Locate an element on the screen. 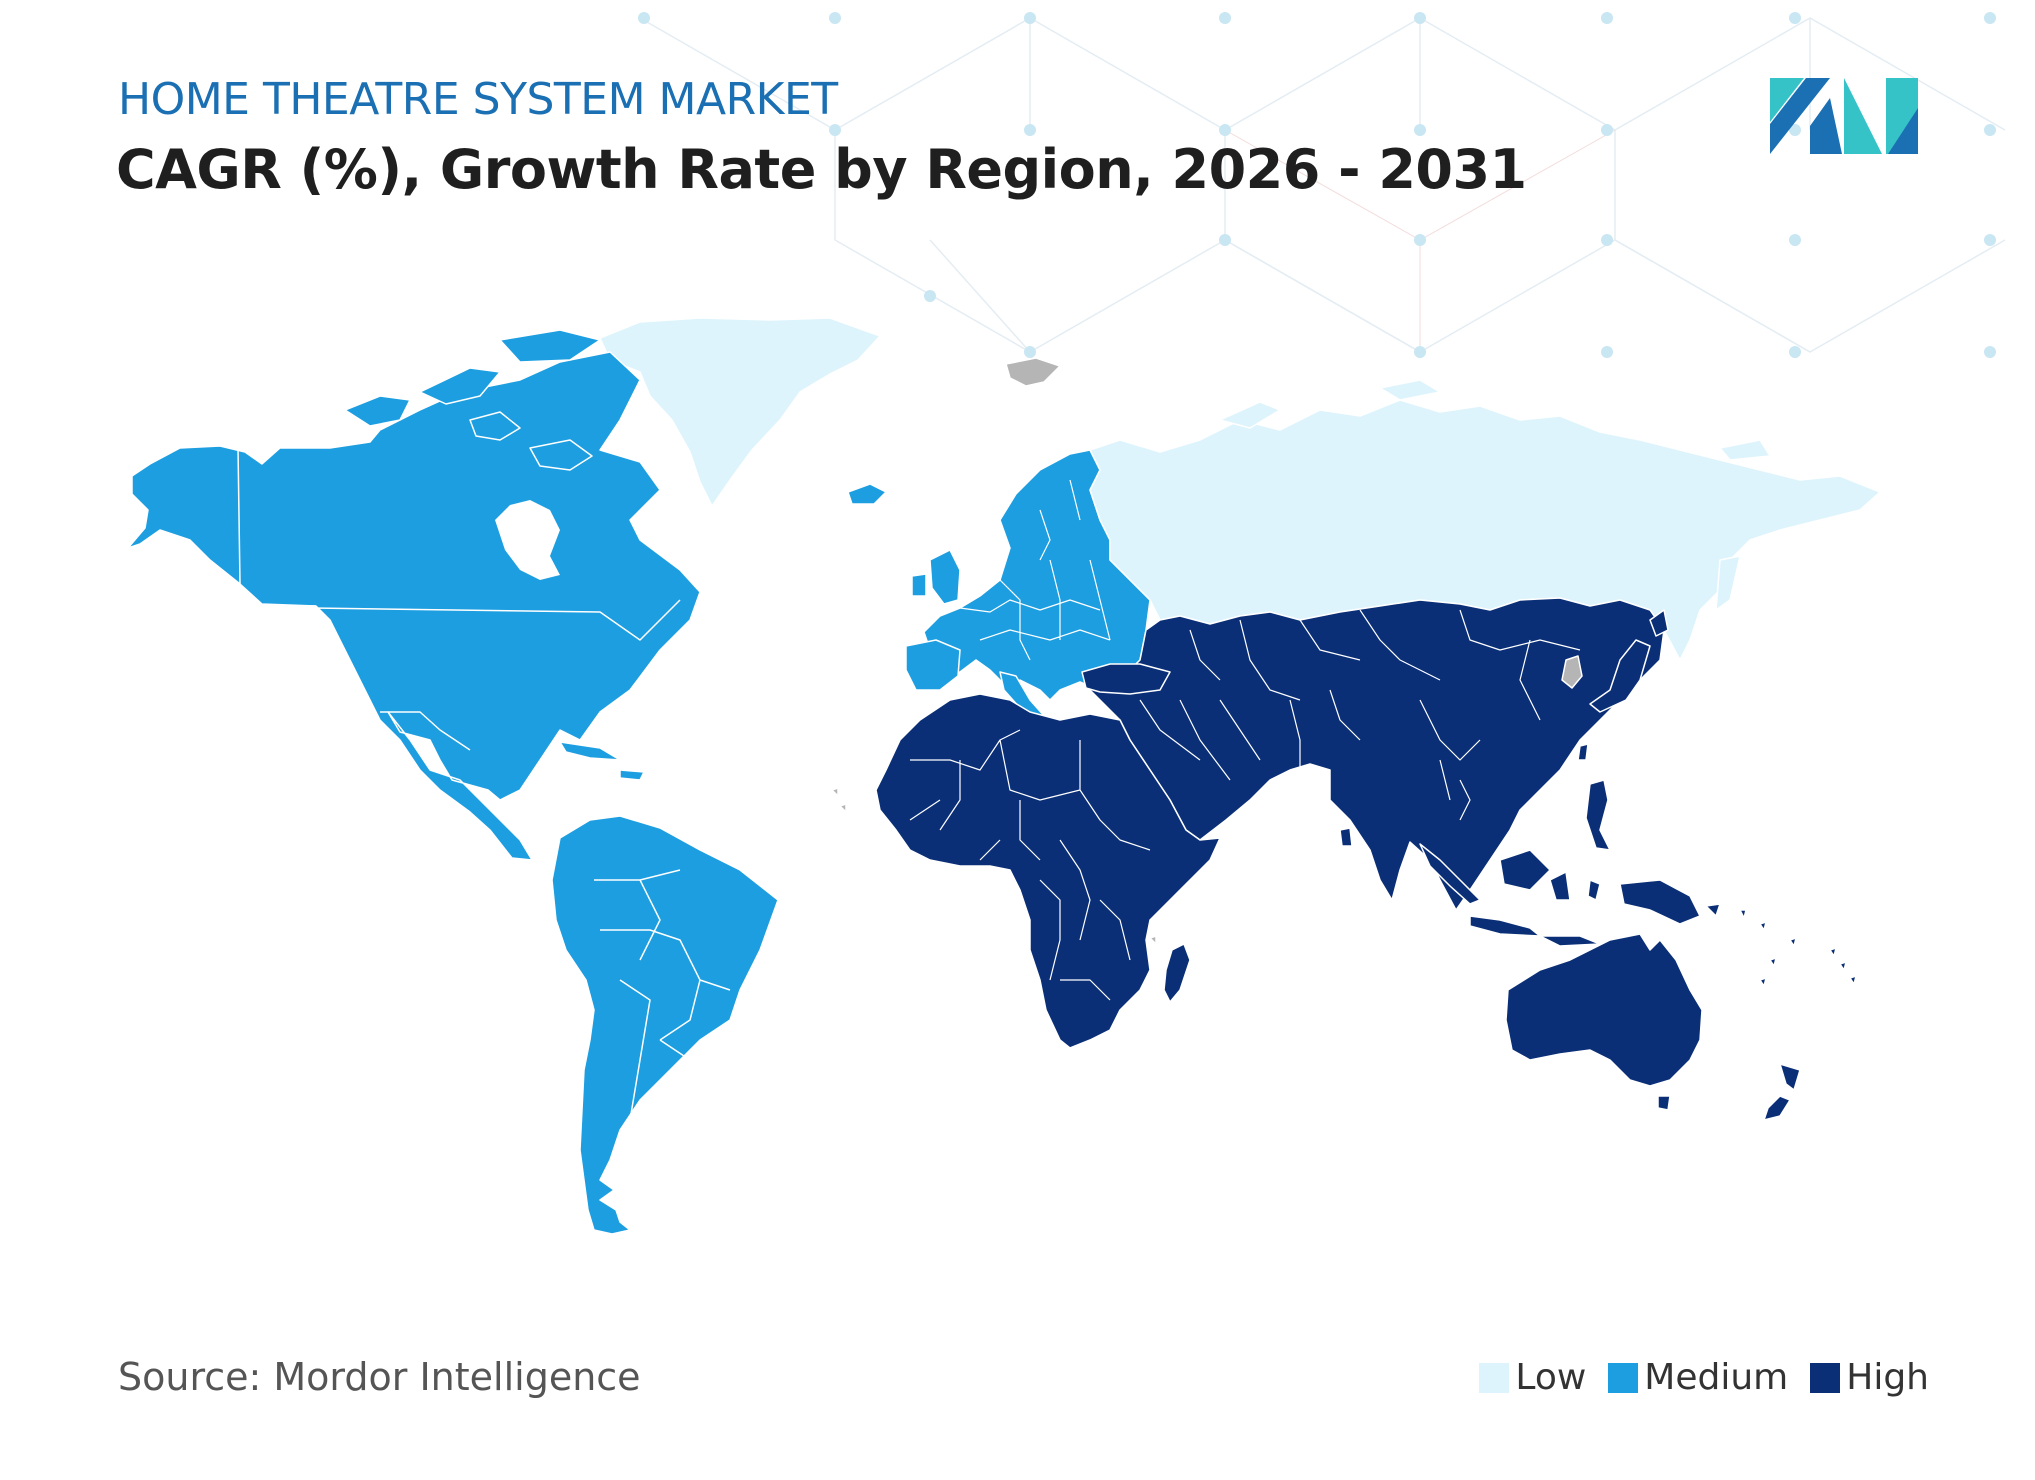 Image resolution: width=2035 pixels, height=1480 pixels. map-legend: Low Medium High is located at coordinates (1693, 1377).